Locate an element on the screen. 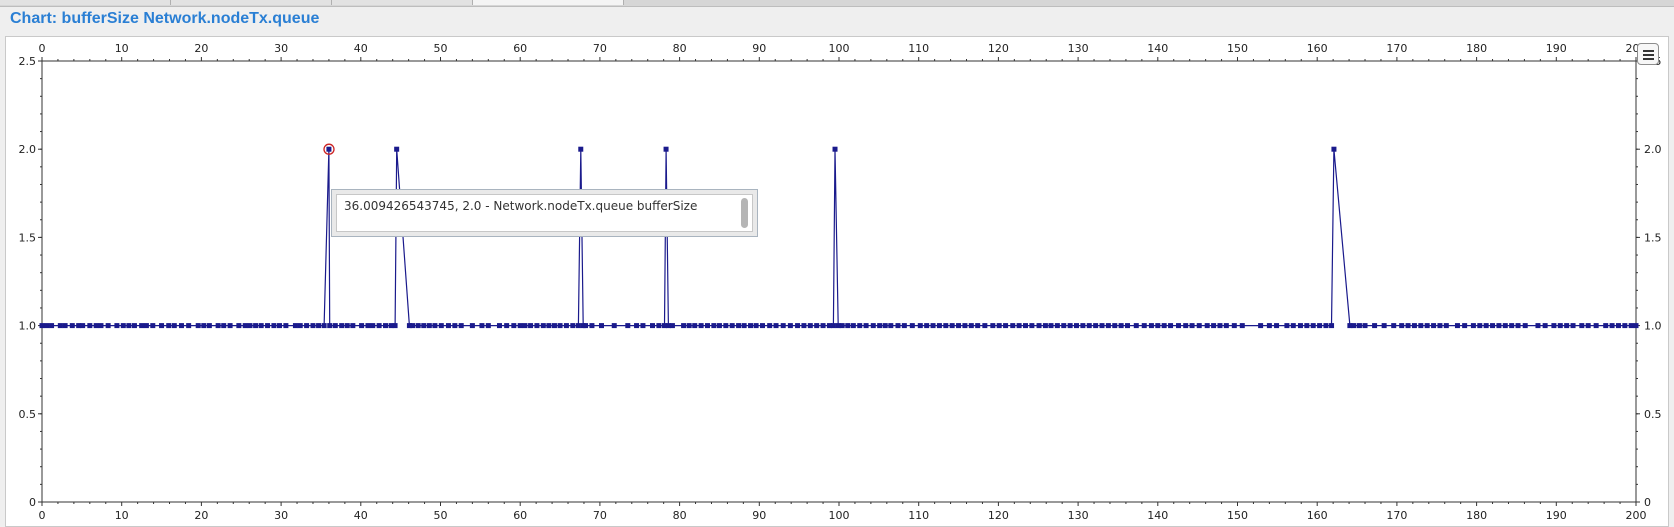  editor-tab-active is located at coordinates (548, 2).